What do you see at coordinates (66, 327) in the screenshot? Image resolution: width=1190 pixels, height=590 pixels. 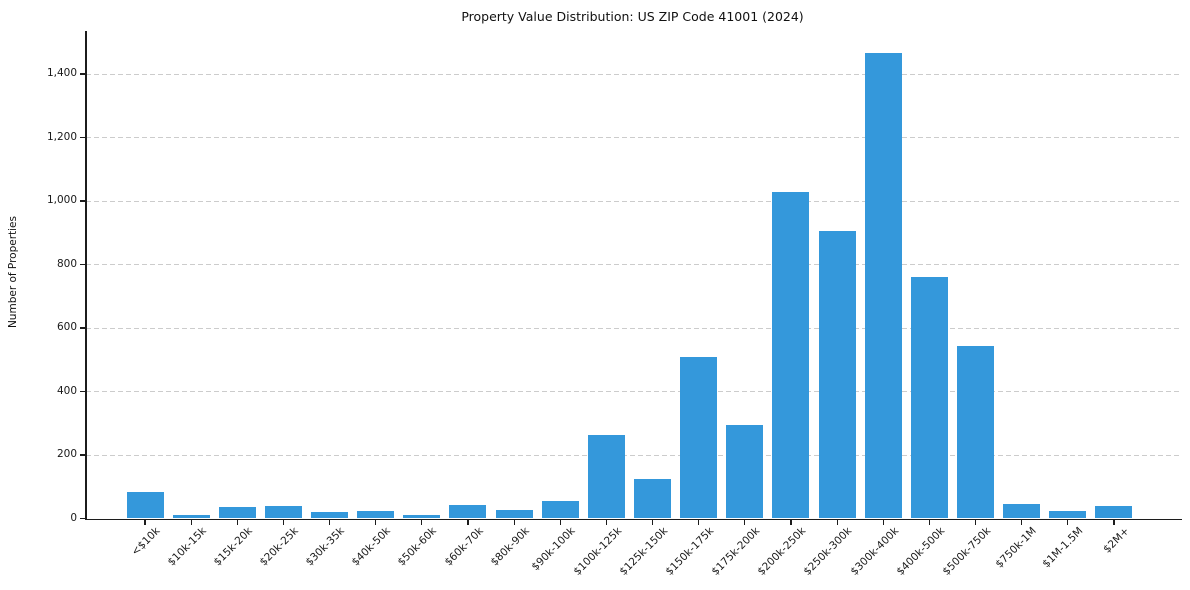 I see `y-tick-label: 600` at bounding box center [66, 327].